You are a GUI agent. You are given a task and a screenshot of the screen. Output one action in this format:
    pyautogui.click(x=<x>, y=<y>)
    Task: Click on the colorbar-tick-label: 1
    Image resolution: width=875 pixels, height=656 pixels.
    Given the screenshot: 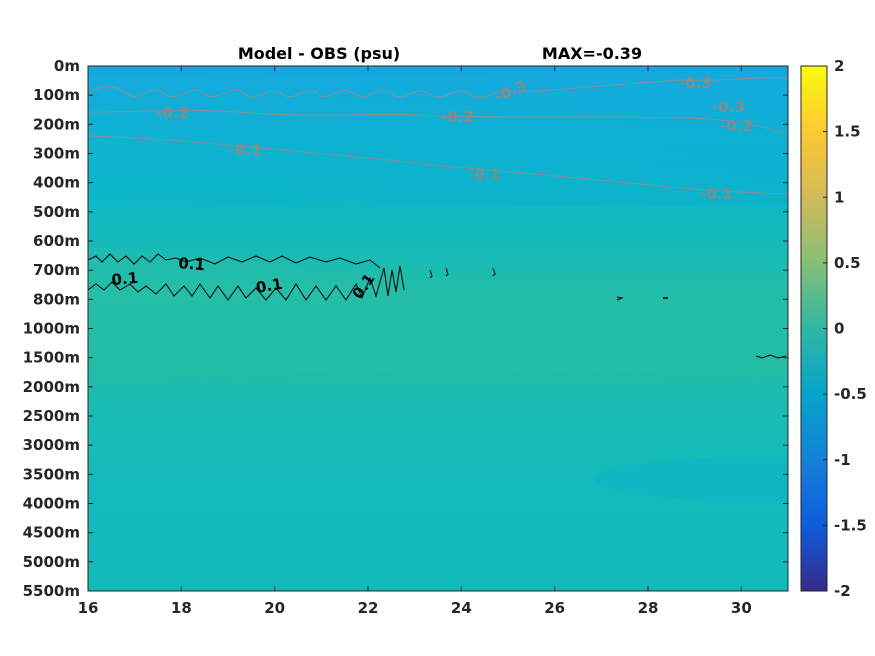 What is the action you would take?
    pyautogui.click(x=839, y=197)
    